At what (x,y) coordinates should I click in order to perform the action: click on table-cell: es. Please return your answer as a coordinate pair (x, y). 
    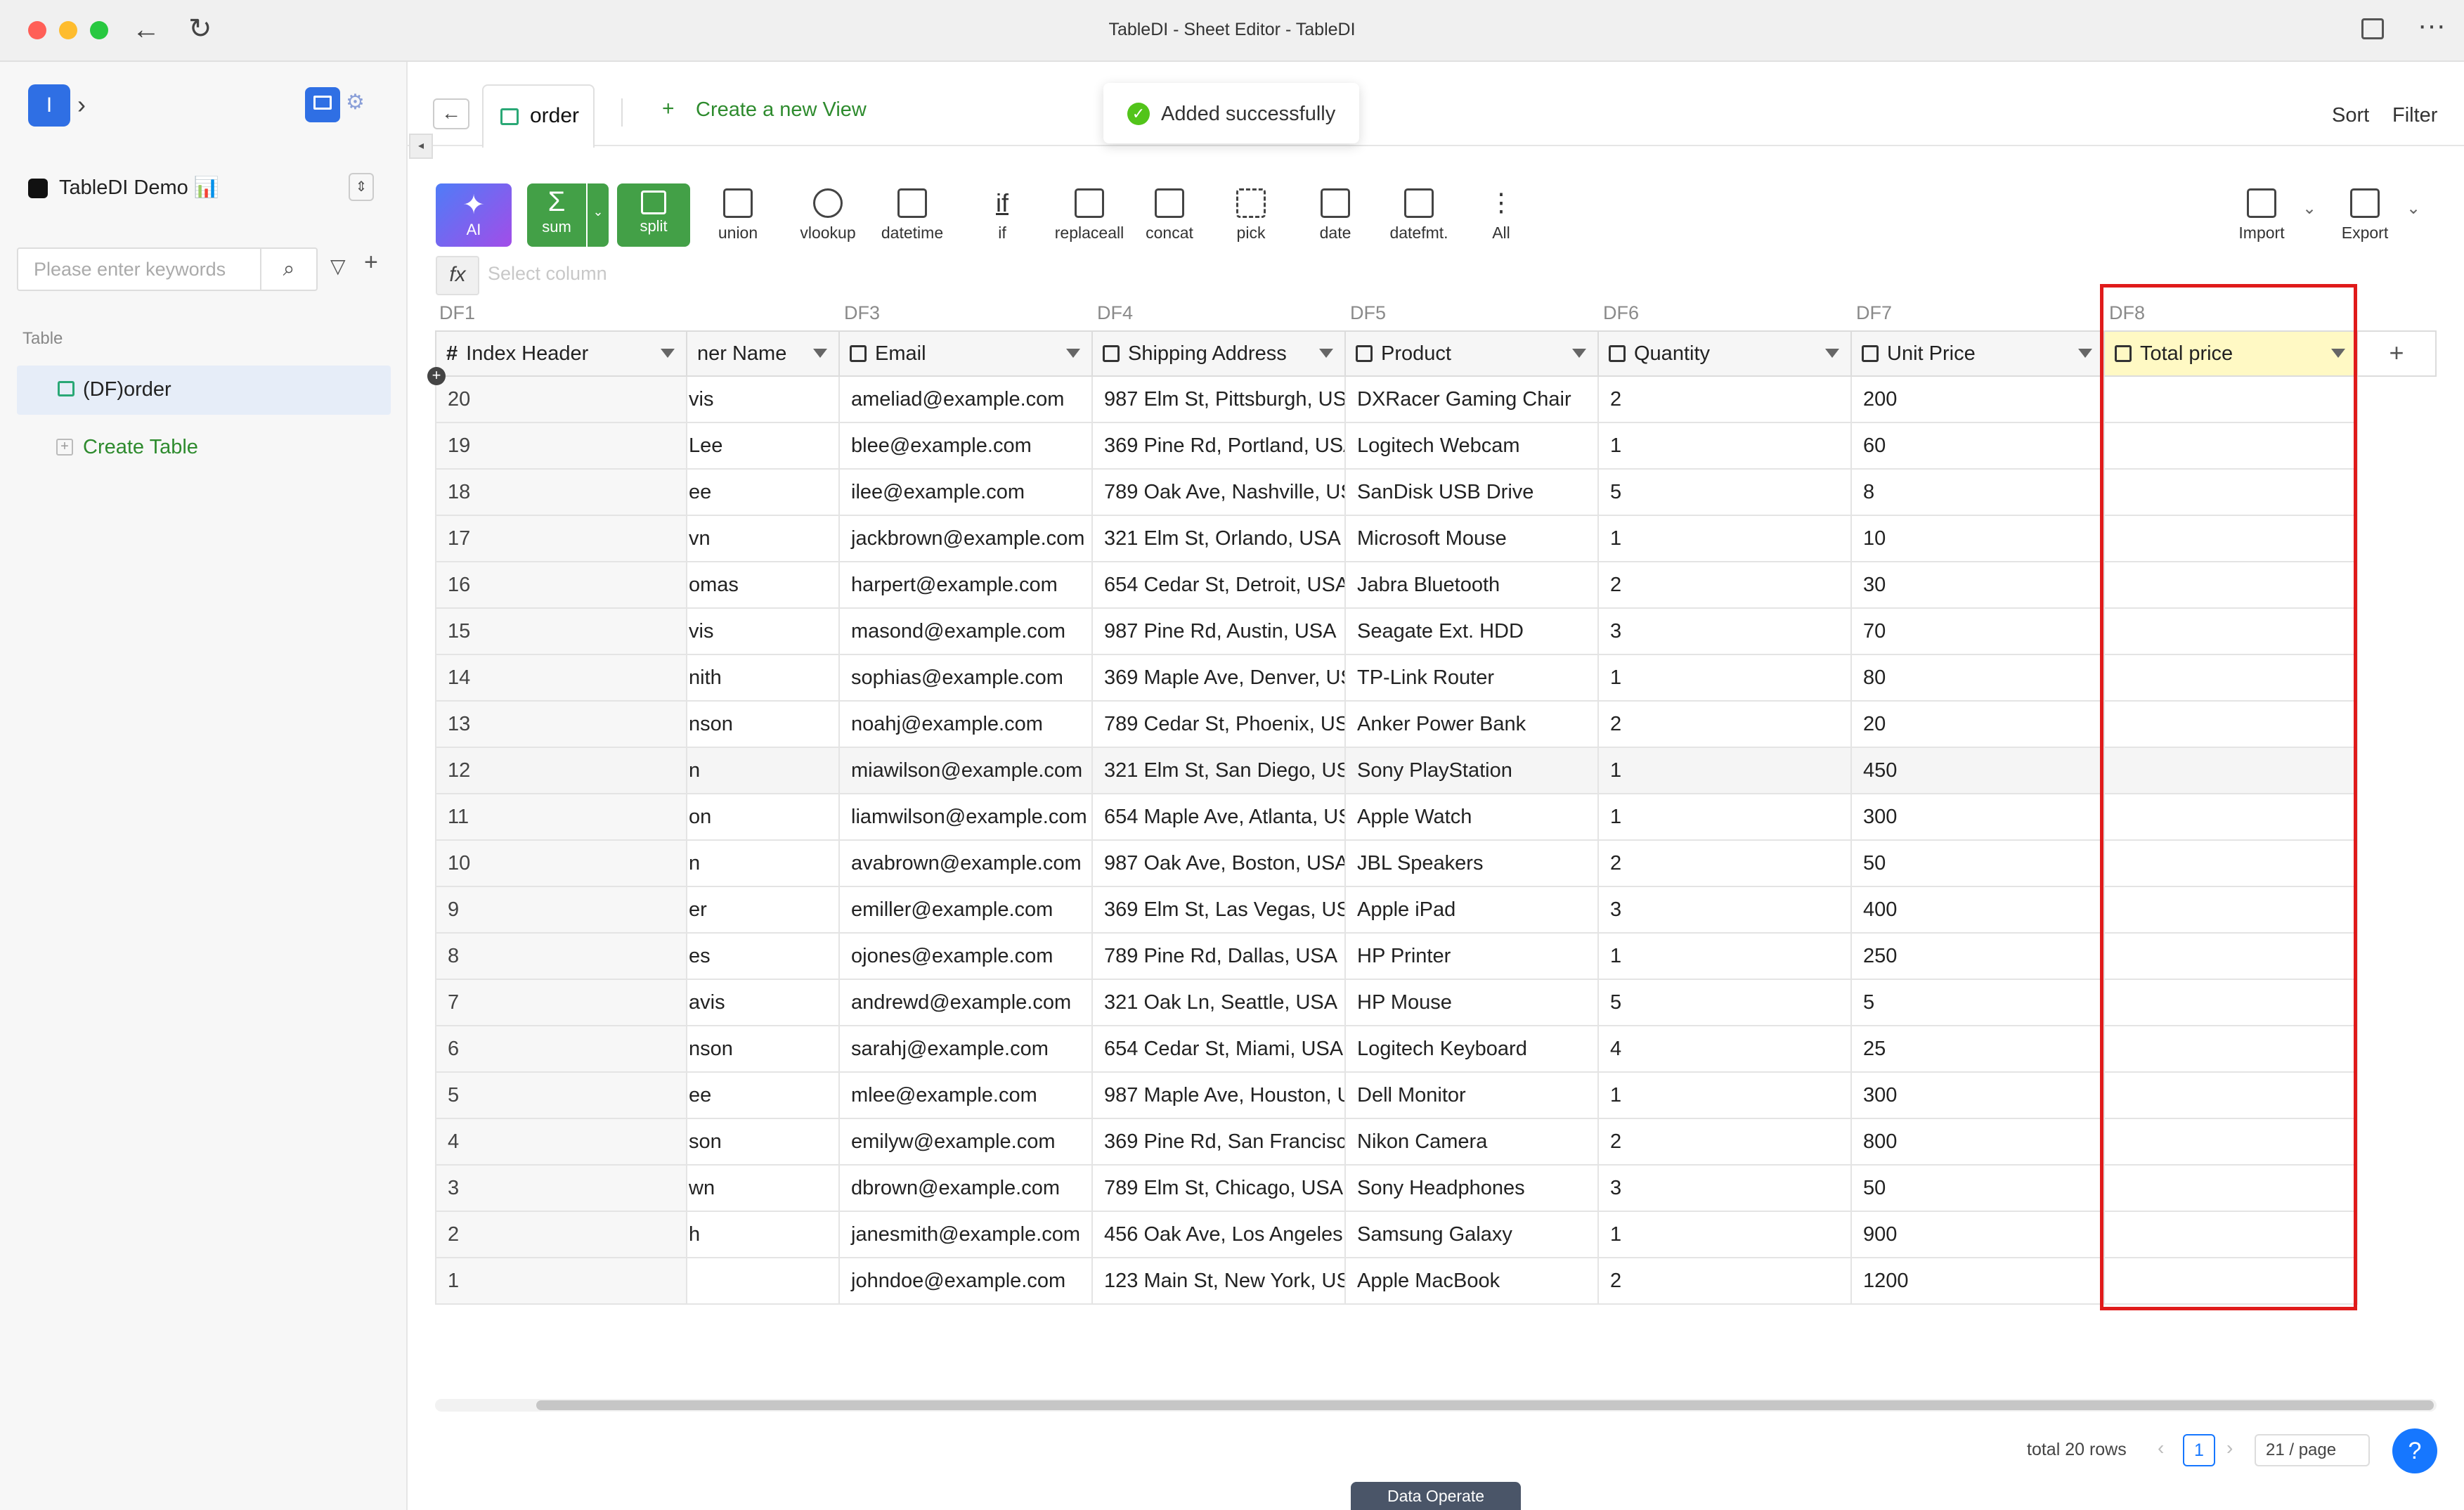
    Looking at the image, I should click on (763, 957).